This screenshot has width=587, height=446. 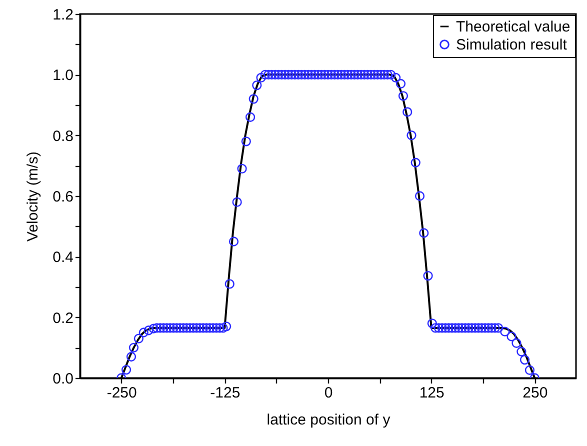 What do you see at coordinates (63, 197) in the screenshot?
I see `y-tick-label: 0.6` at bounding box center [63, 197].